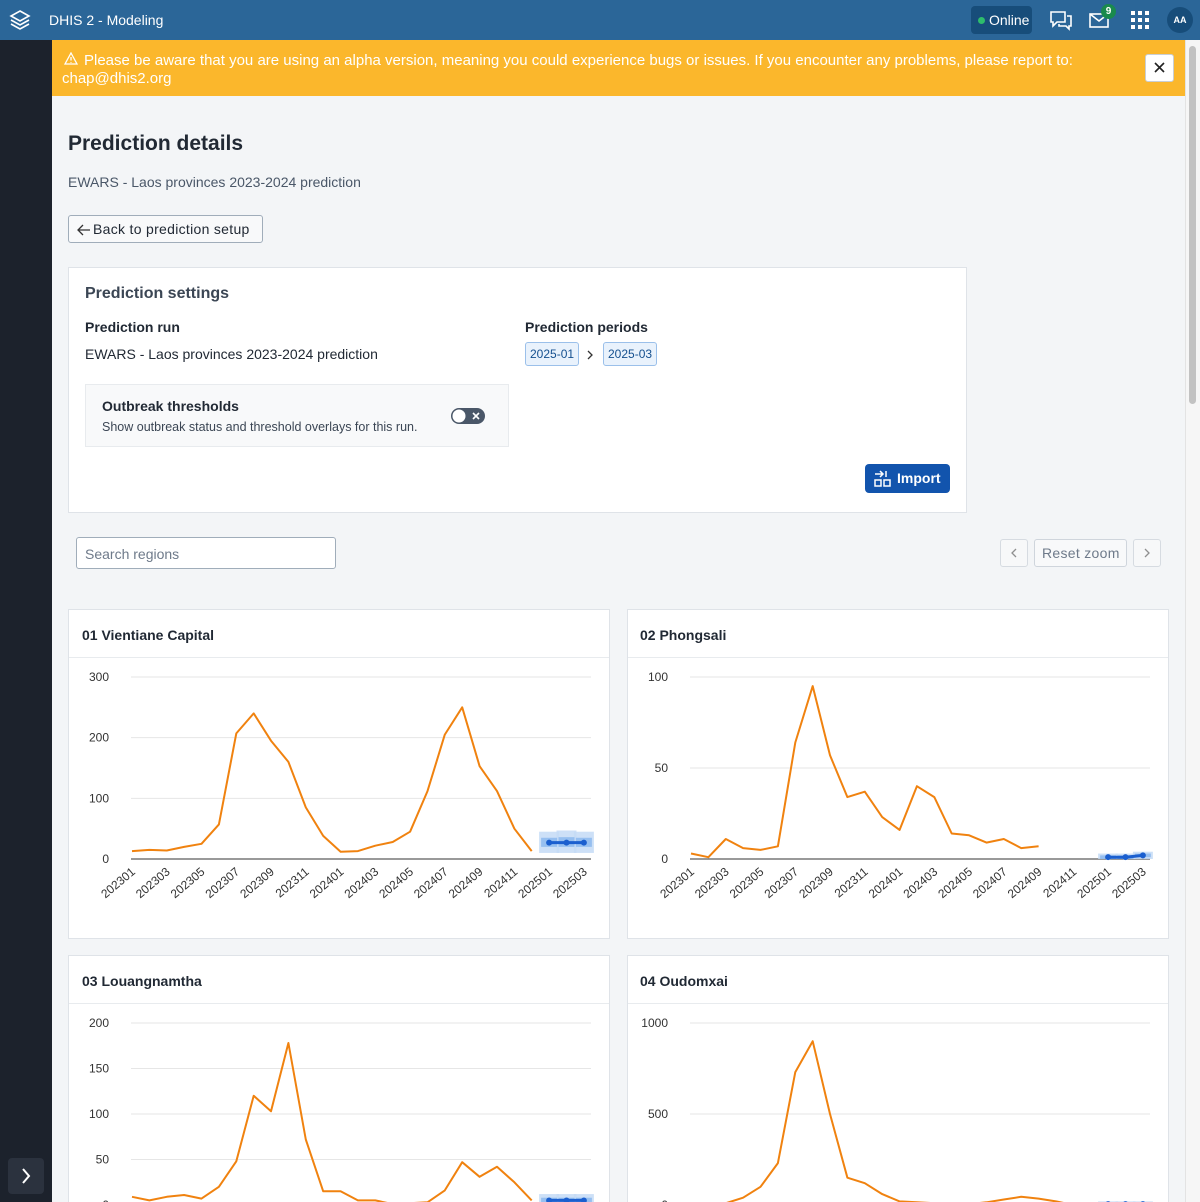 The width and height of the screenshot is (1200, 1202). What do you see at coordinates (851, 882) in the screenshot?
I see `x-tick-label: 202311` at bounding box center [851, 882].